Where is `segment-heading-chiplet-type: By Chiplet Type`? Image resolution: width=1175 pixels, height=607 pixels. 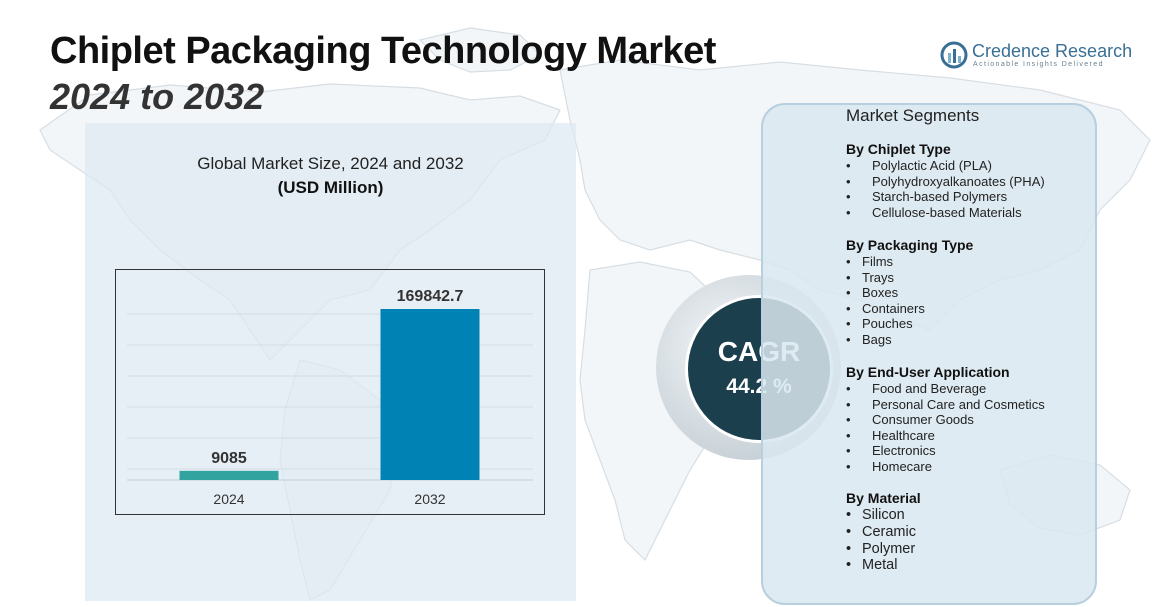 segment-heading-chiplet-type: By Chiplet Type is located at coordinates (898, 149).